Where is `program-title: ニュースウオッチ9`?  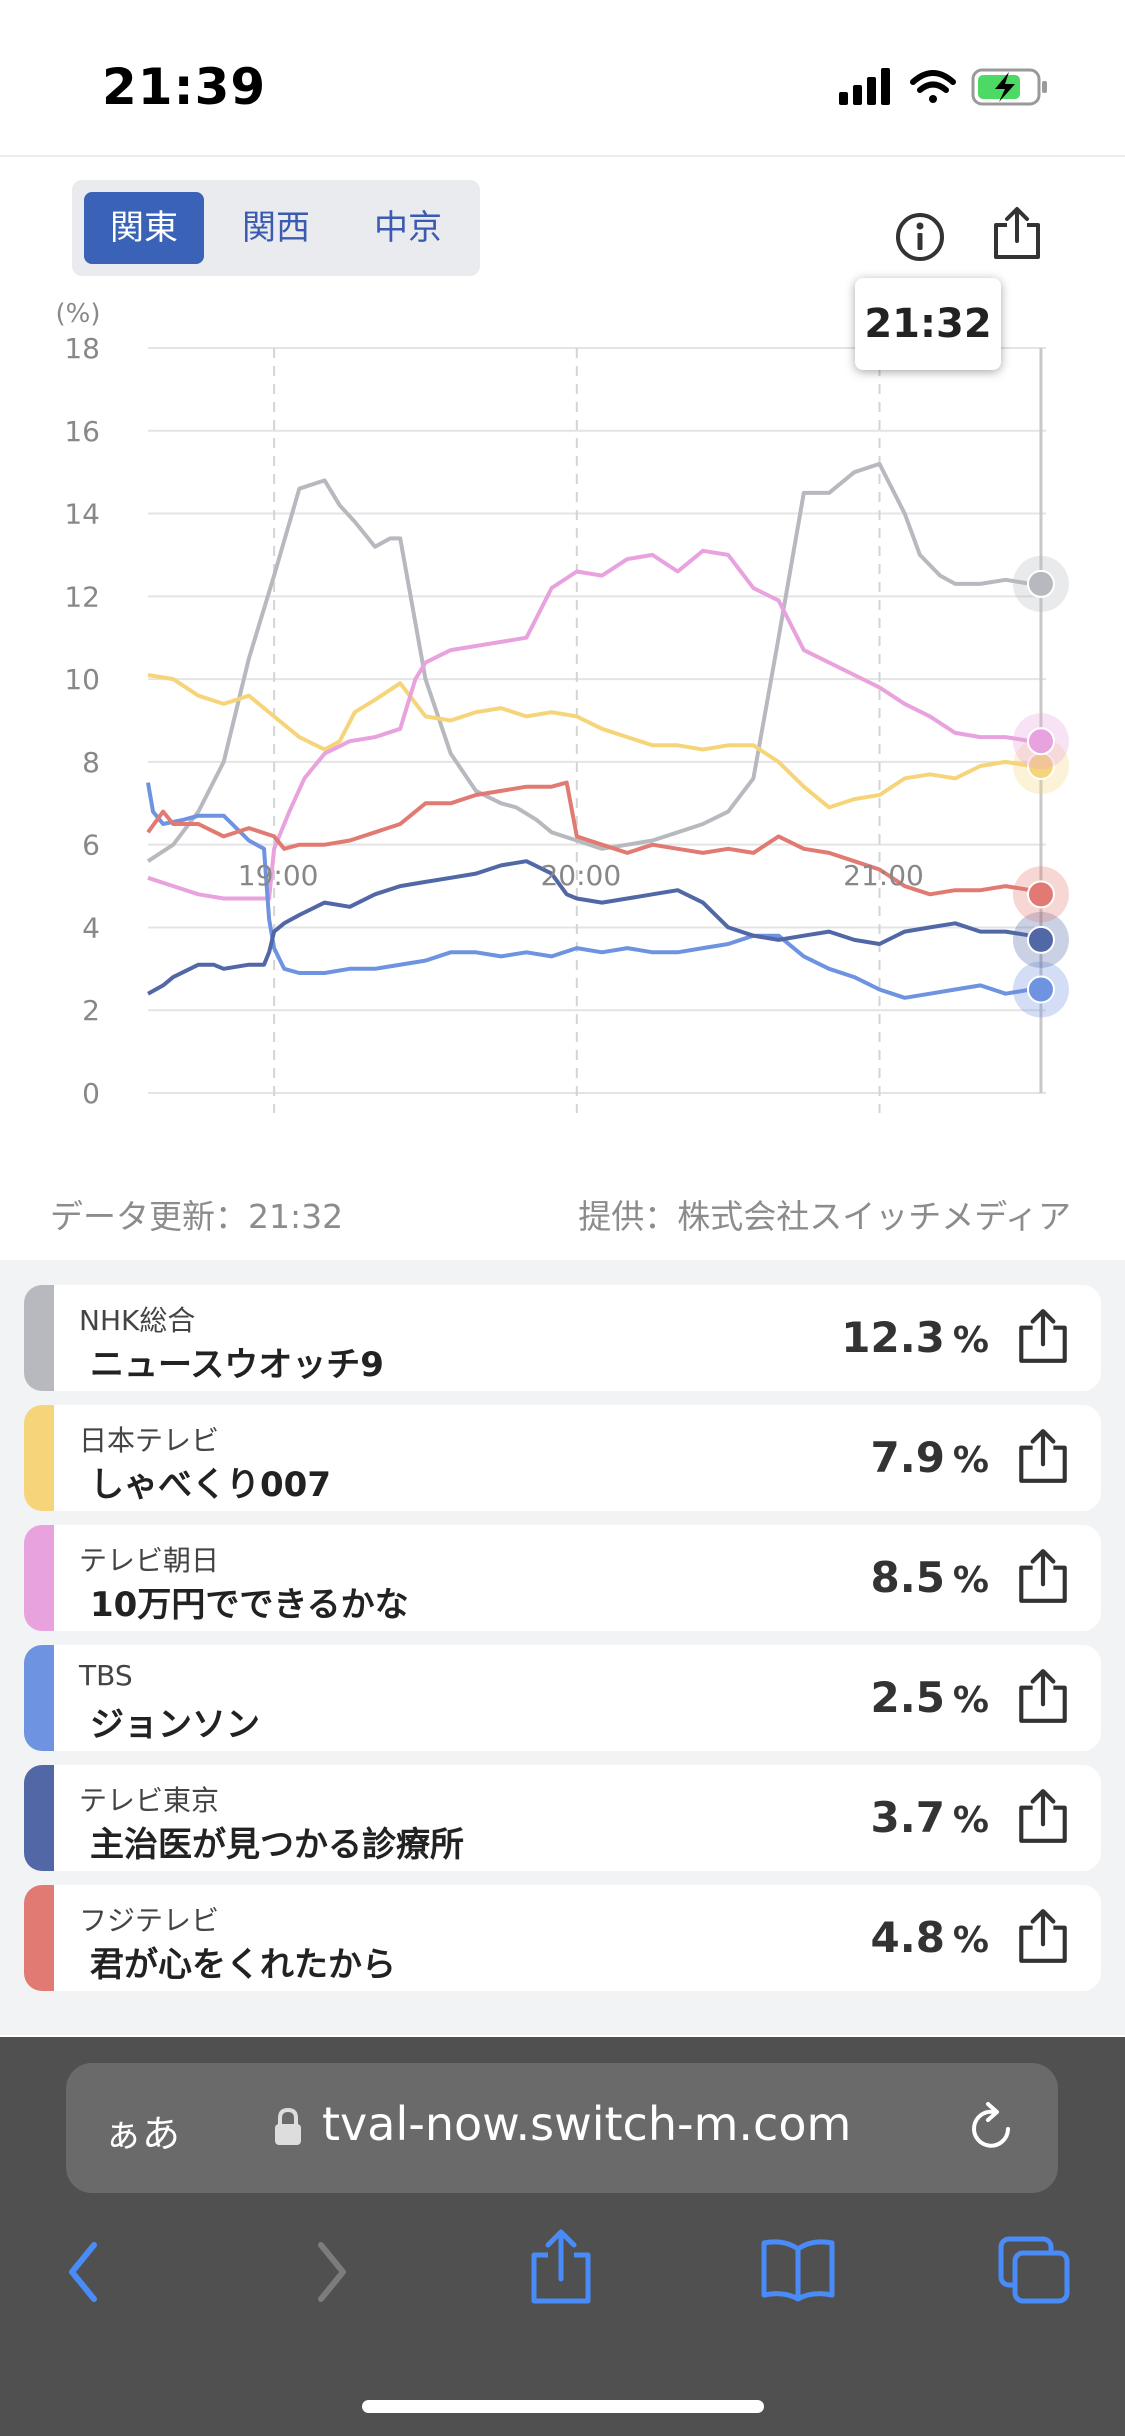 program-title: ニュースウオッチ9 is located at coordinates (237, 1365).